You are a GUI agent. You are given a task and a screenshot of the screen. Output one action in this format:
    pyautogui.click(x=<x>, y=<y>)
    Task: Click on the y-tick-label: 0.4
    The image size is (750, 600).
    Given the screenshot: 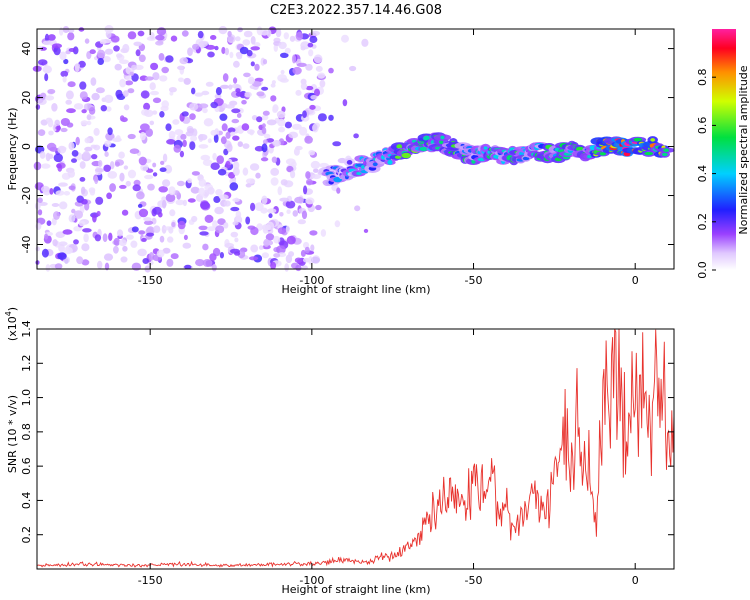 What is the action you would take?
    pyautogui.click(x=26, y=501)
    